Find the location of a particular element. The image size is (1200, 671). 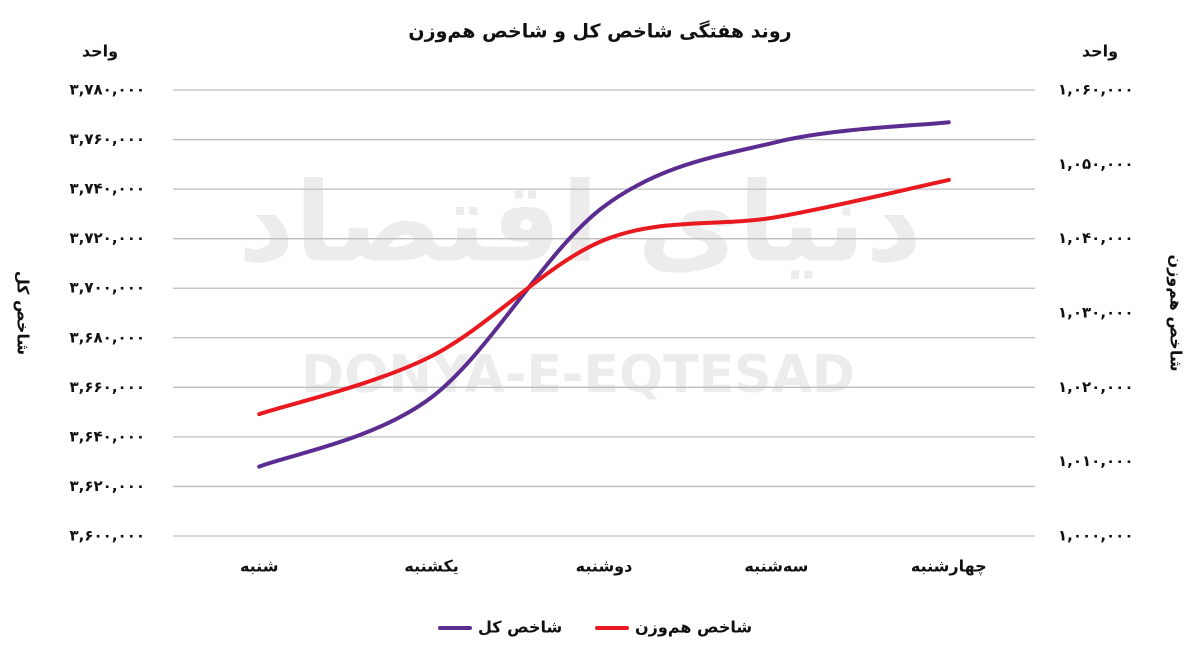

y-tick-label: ۳,۶۰۰,۰۰۰ is located at coordinates (107, 536).